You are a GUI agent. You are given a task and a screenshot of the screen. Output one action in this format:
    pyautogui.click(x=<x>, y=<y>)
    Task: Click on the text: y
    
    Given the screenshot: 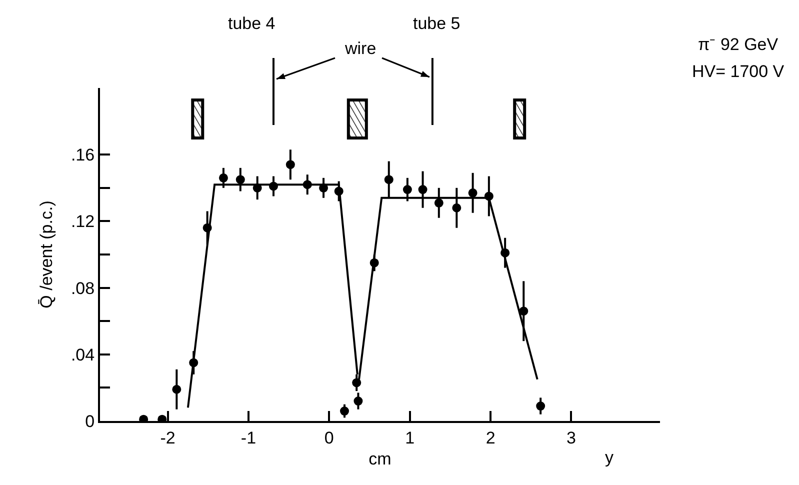 What is the action you would take?
    pyautogui.click(x=609, y=457)
    